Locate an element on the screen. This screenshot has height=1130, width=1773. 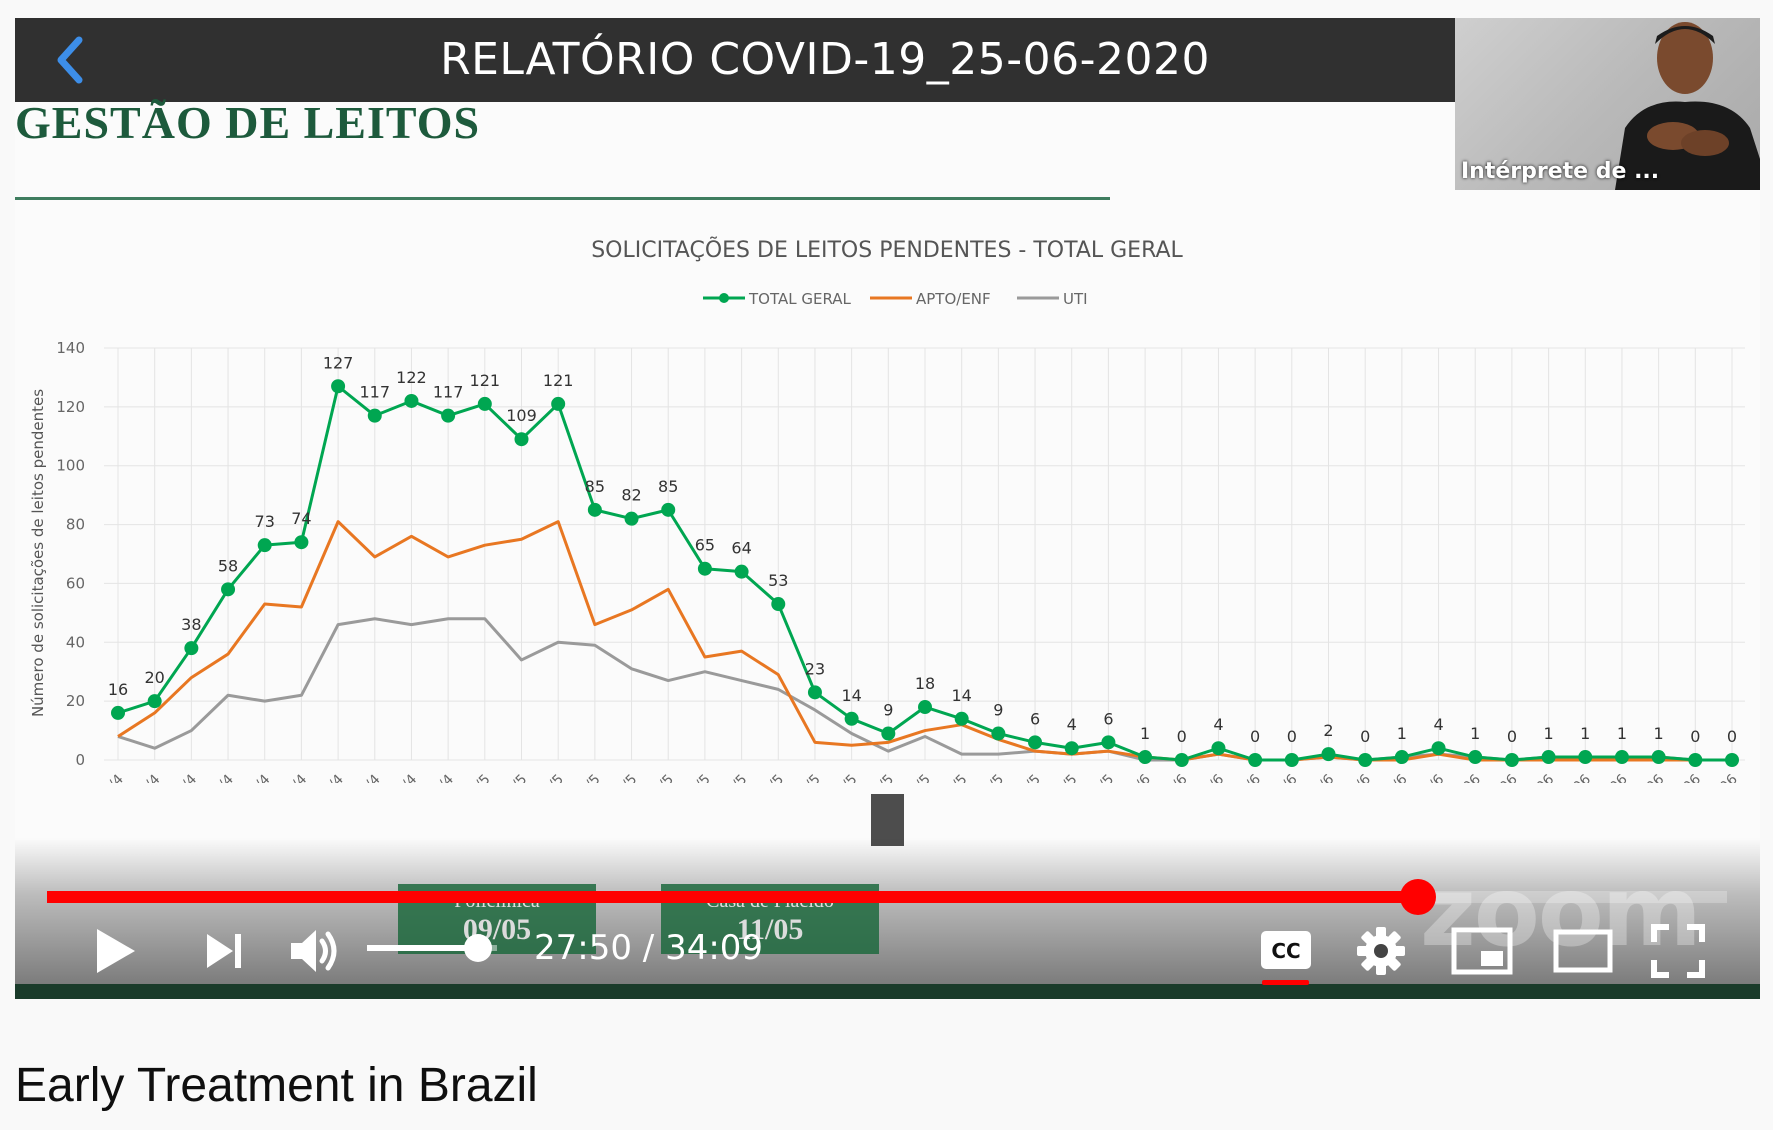
x-tick-label: 4/6 is located at coordinates (1250, 777).